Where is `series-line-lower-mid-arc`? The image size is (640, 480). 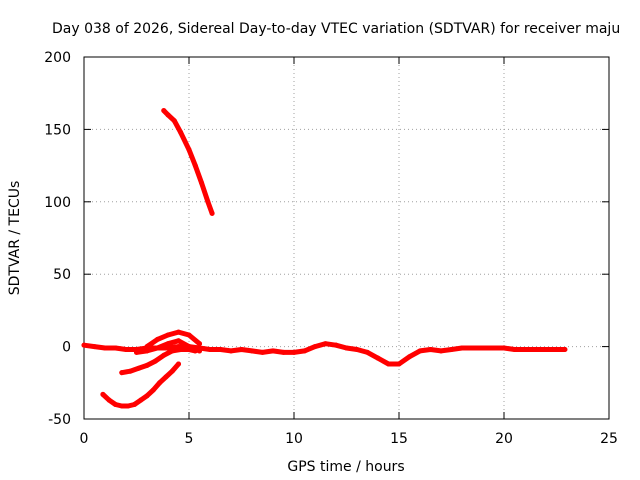 series-line-lower-mid-arc is located at coordinates (158, 361).